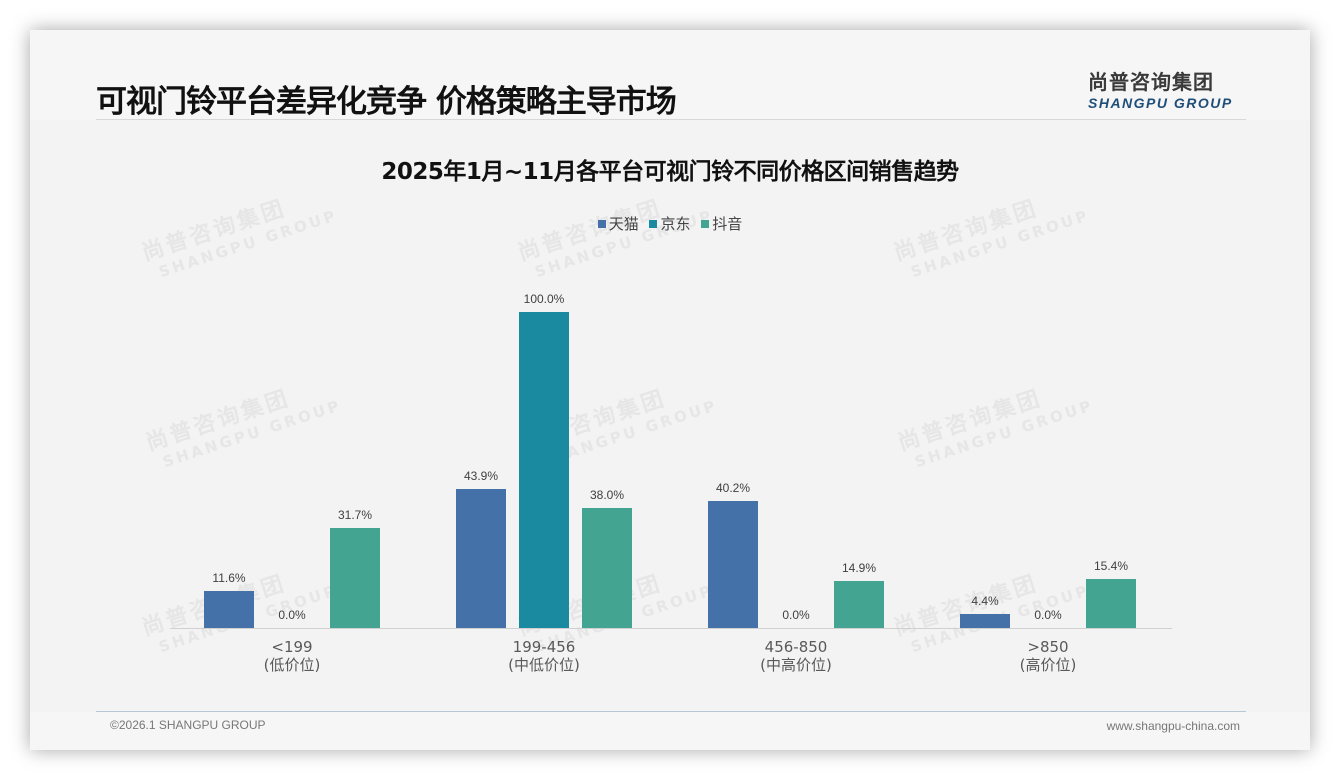  I want to click on x-axis-category-label: >850 (高价位), so click(1048, 656).